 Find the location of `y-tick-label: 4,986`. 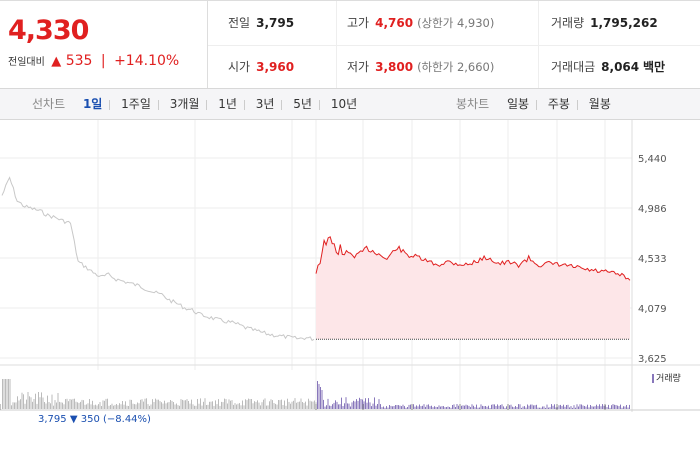

y-tick-label: 4,986 is located at coordinates (652, 209).